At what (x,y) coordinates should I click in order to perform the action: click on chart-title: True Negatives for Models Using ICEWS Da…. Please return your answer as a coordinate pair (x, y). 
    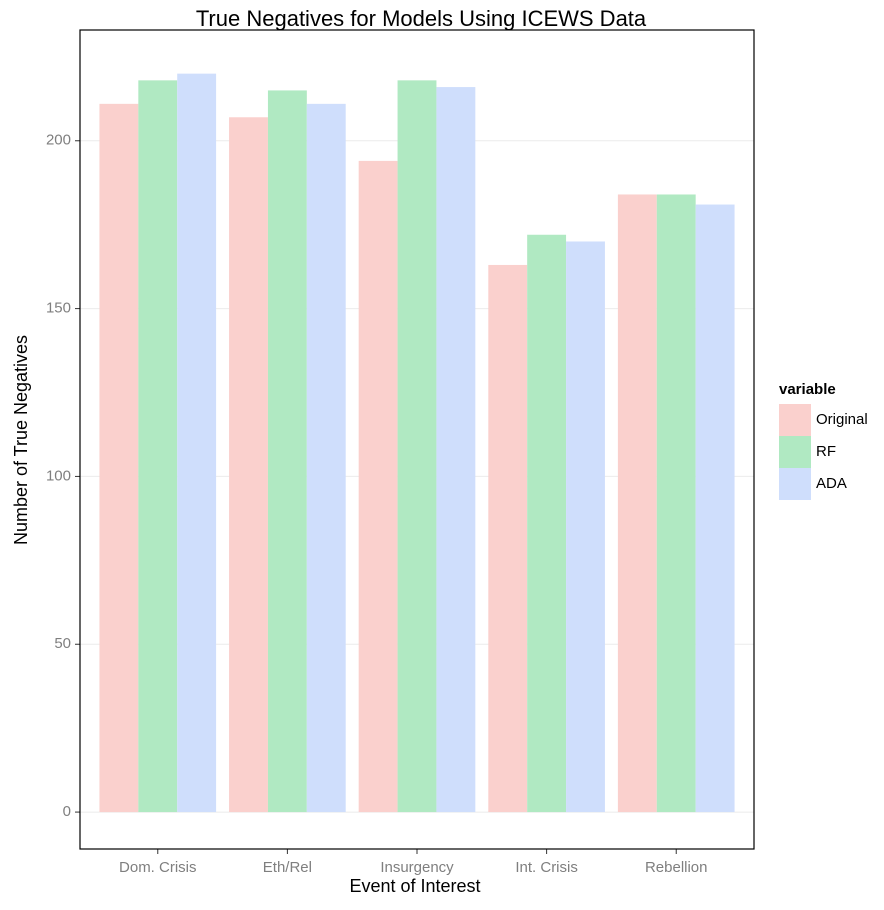
    Looking at the image, I should click on (421, 18).